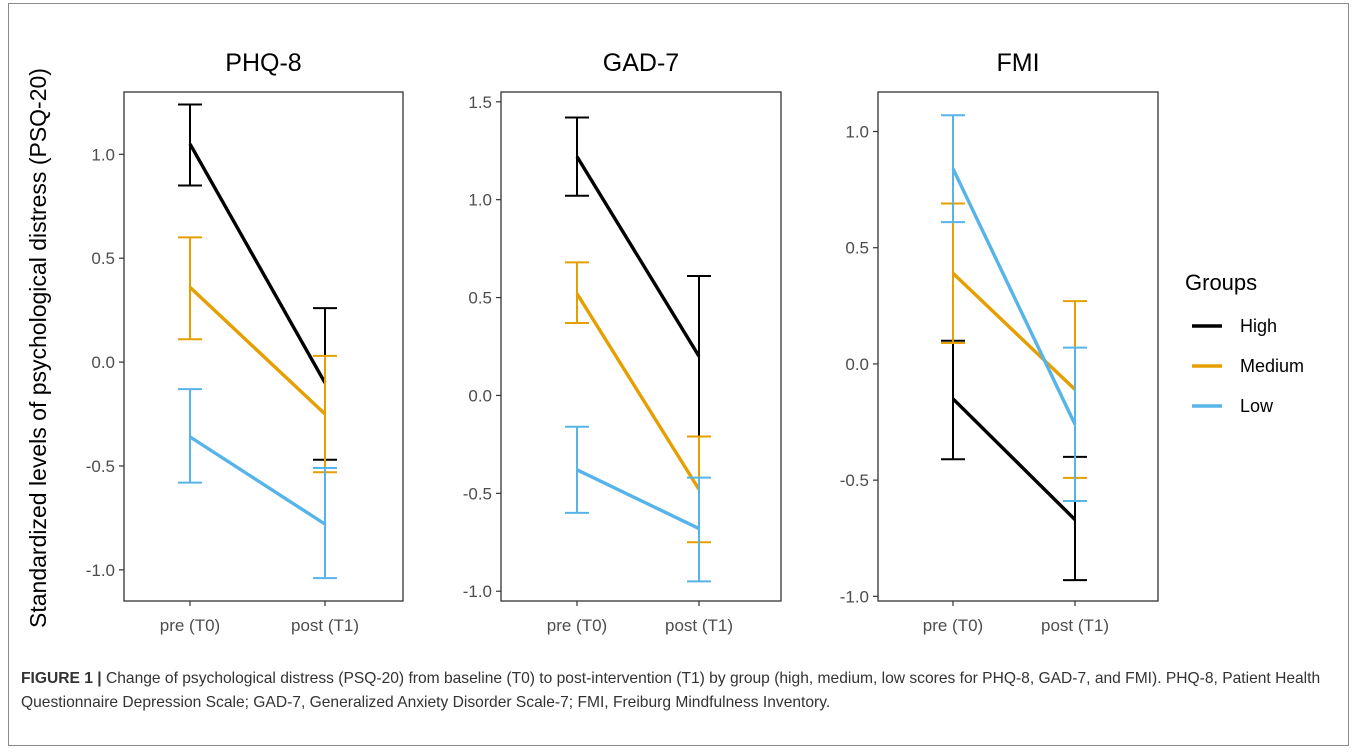 The width and height of the screenshot is (1357, 752). I want to click on caption-label: FIGURE 1 |, so click(61, 678).